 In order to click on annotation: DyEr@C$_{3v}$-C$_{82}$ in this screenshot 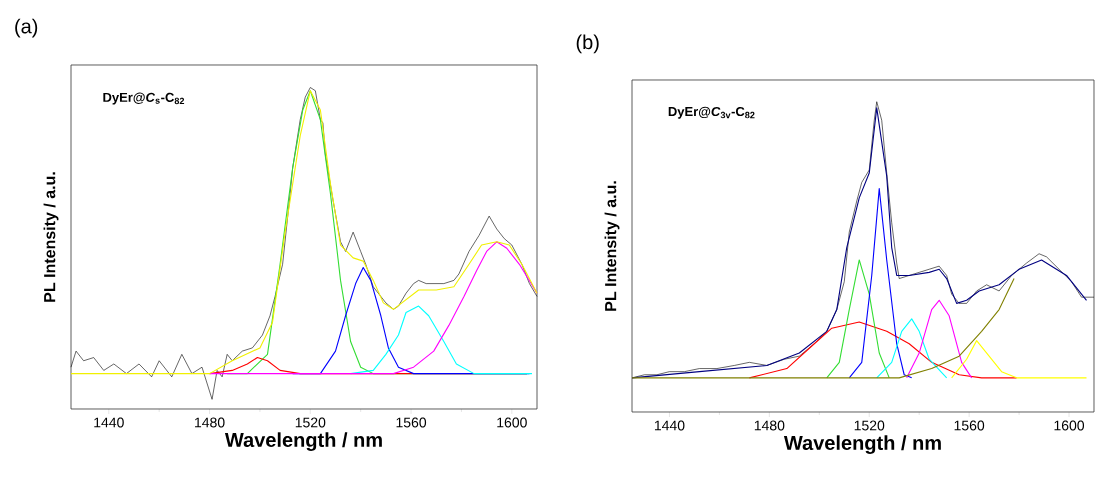, I will do `click(711, 112)`.